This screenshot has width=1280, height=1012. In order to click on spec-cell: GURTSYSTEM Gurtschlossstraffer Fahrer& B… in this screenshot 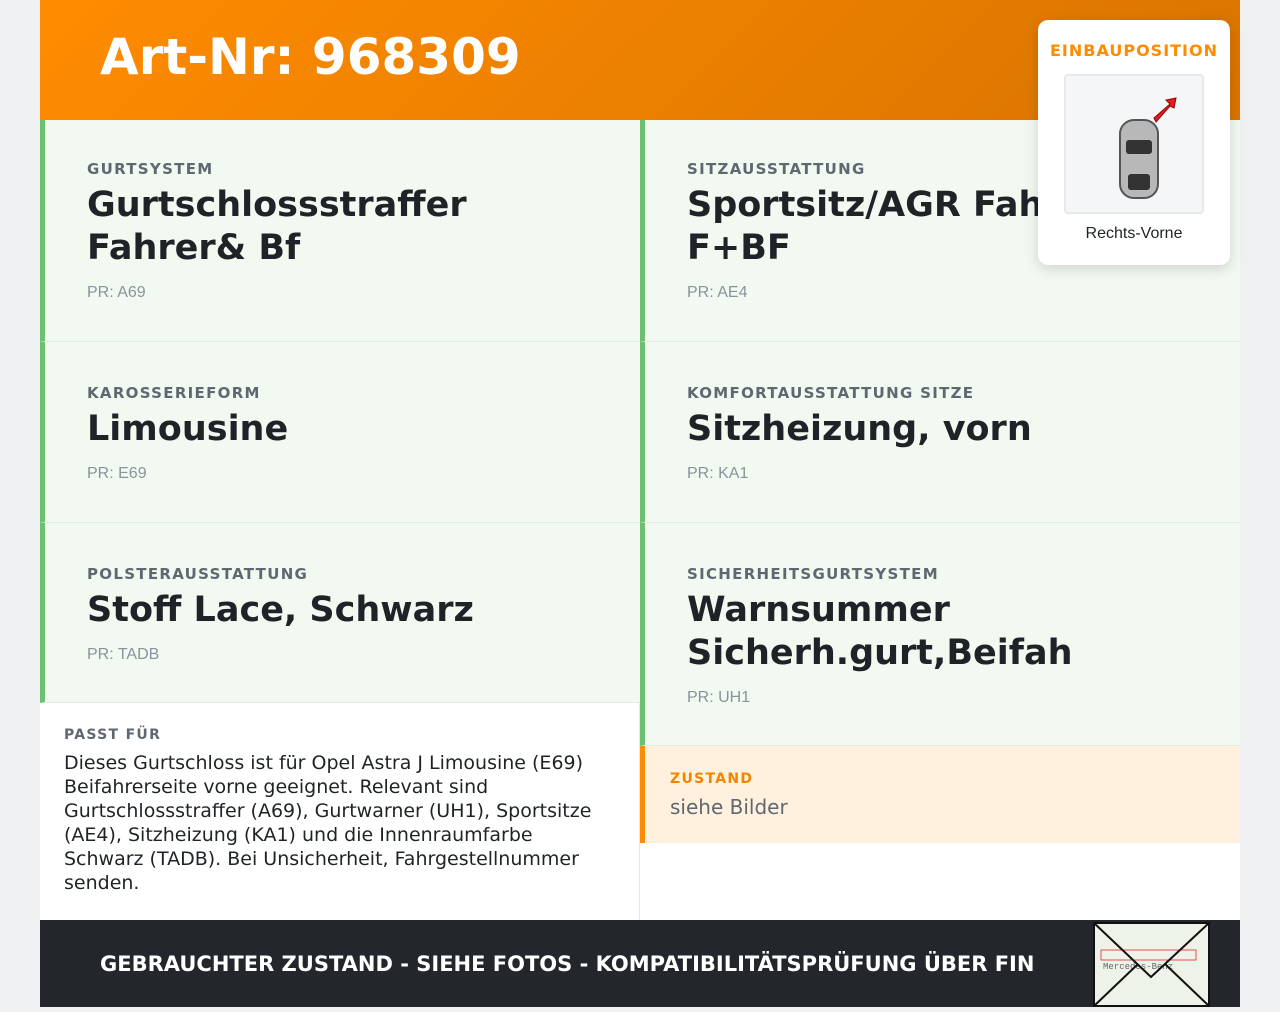, I will do `click(340, 231)`.